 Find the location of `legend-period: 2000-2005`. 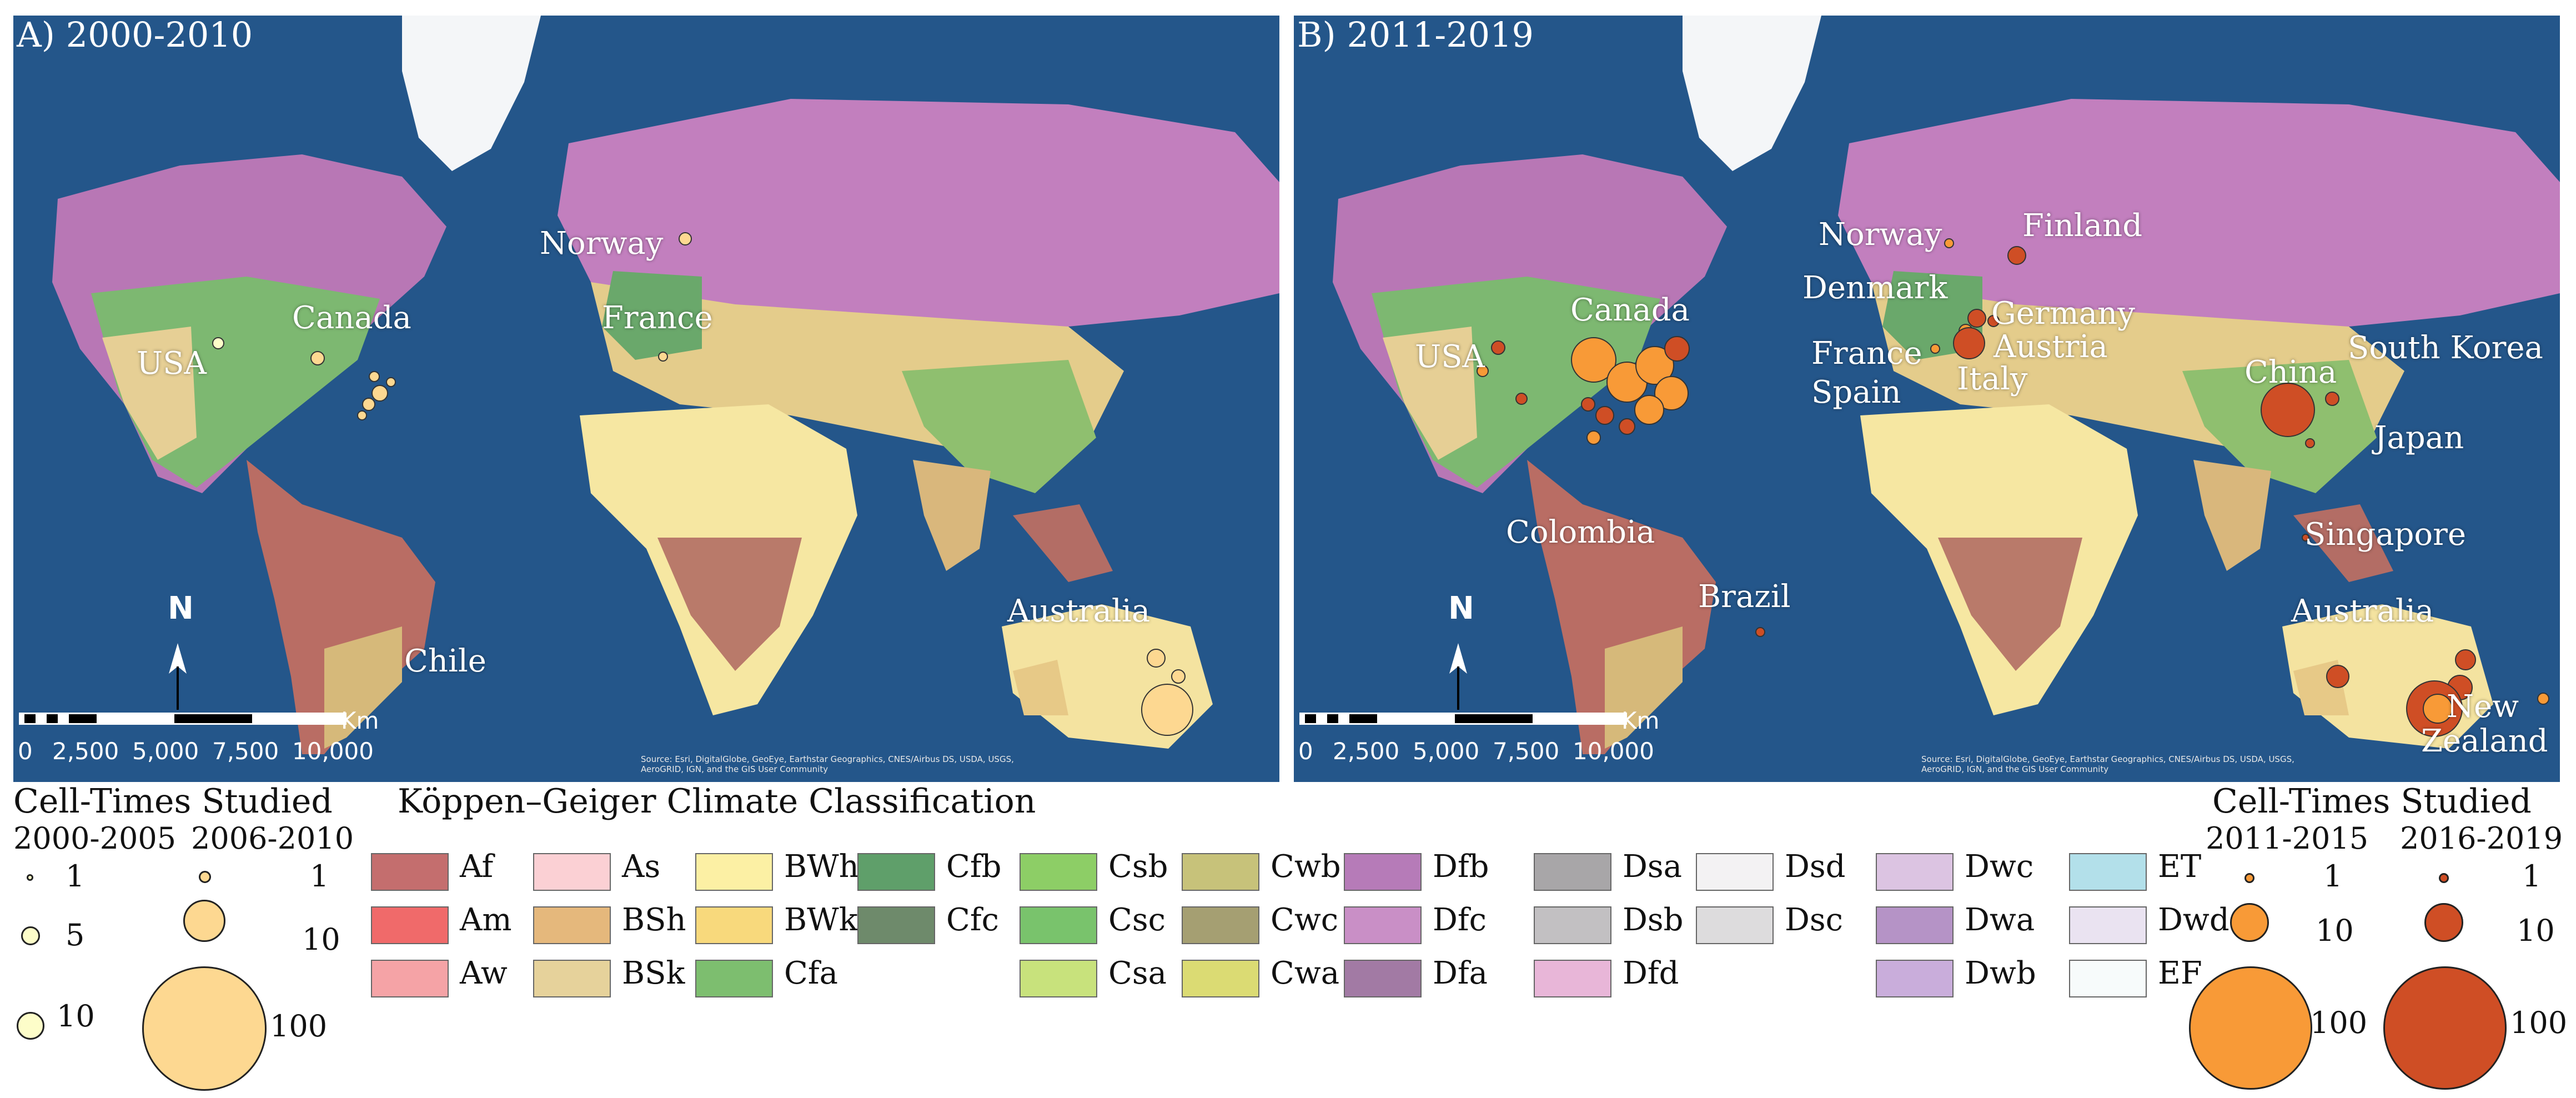

legend-period: 2000-2005 is located at coordinates (95, 838).